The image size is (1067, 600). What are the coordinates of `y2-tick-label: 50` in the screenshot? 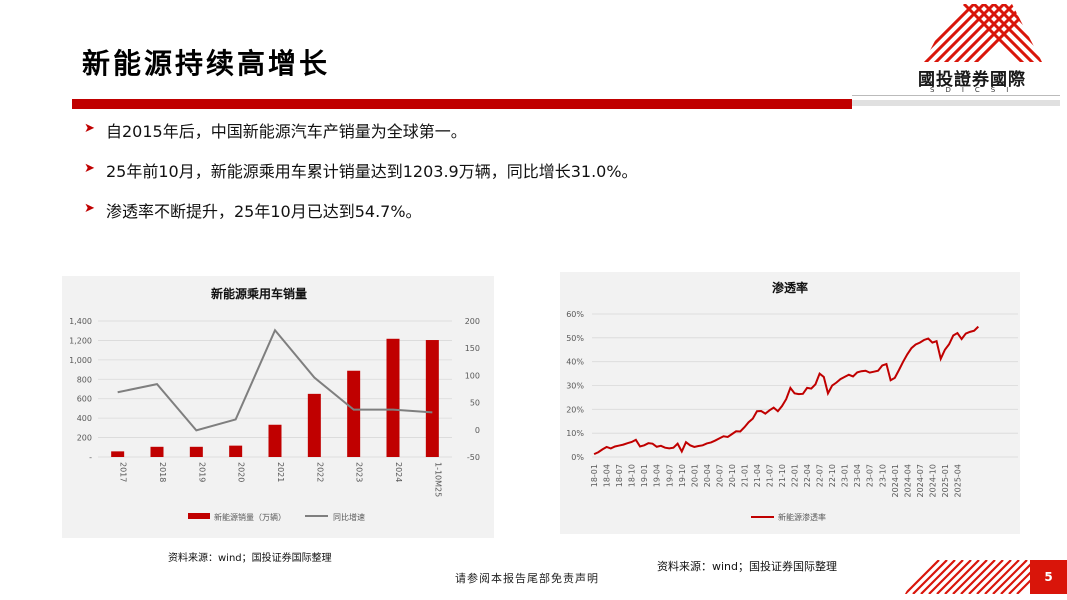 It's located at (475, 403).